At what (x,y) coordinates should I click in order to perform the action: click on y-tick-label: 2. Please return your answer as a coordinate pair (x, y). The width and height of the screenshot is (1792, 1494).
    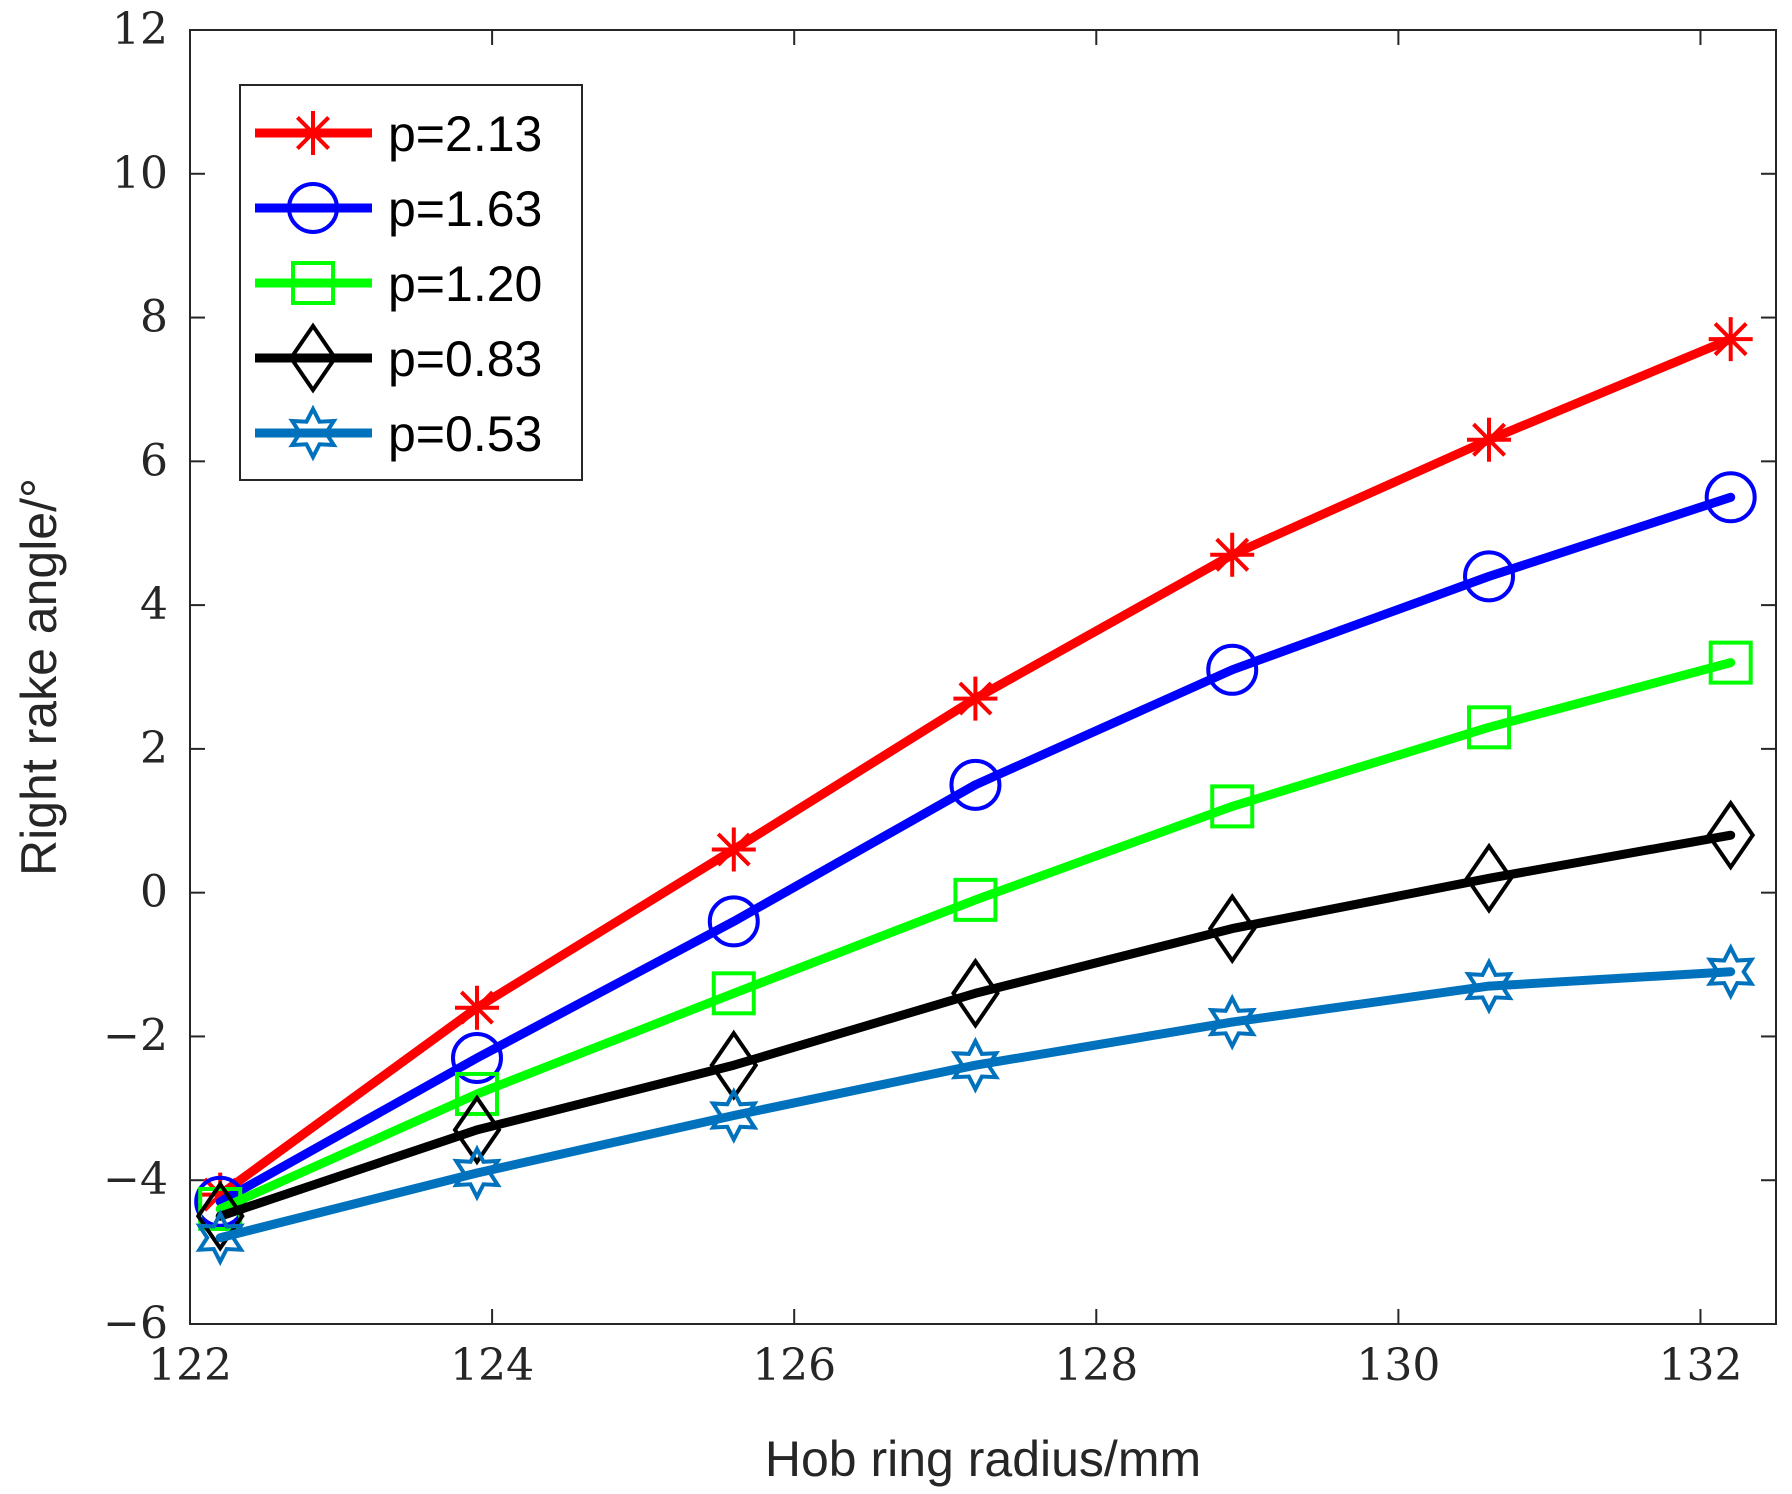
    Looking at the image, I should click on (154, 748).